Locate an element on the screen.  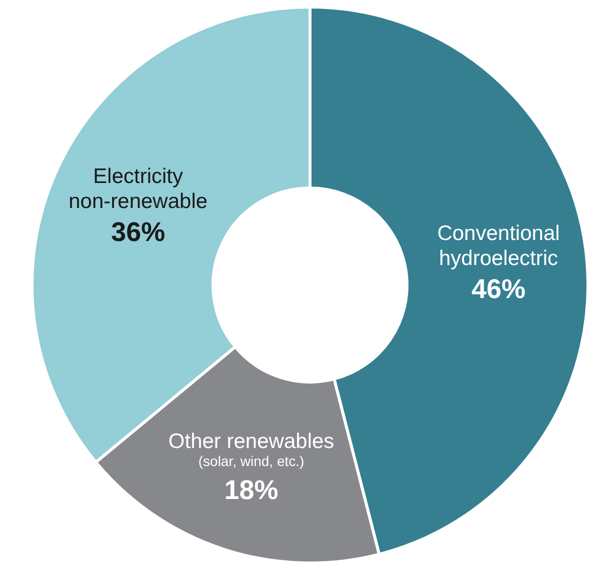
slice-label: Electricity non-renewable is located at coordinates (138, 189).